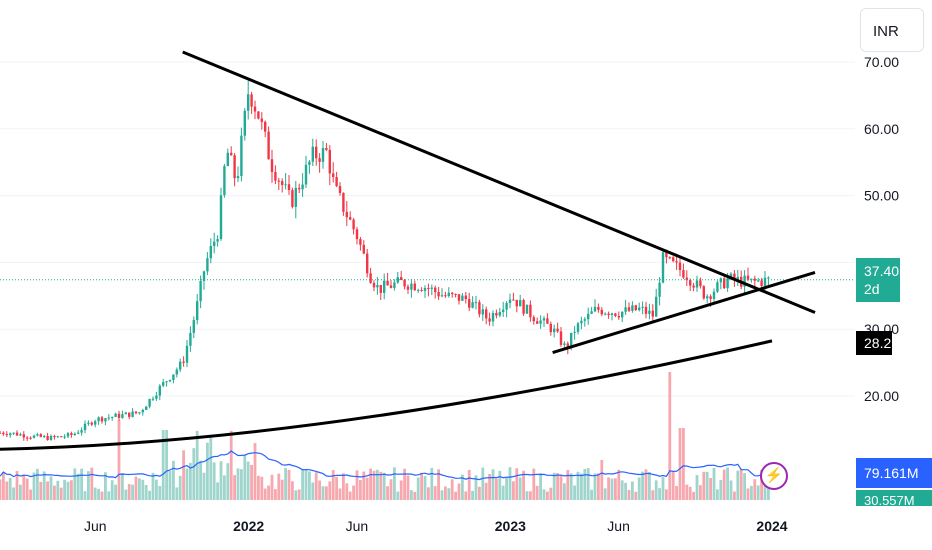  What do you see at coordinates (436, 526) in the screenshot?
I see `x-axis: Jun 2022 Jun 2023 Jun 2024` at bounding box center [436, 526].